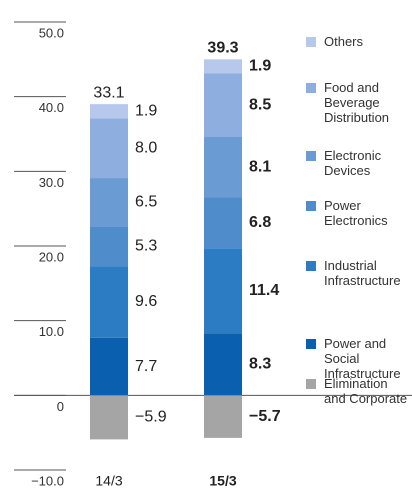 The image size is (412, 504). I want to click on value-label: 8.3, so click(260, 364).